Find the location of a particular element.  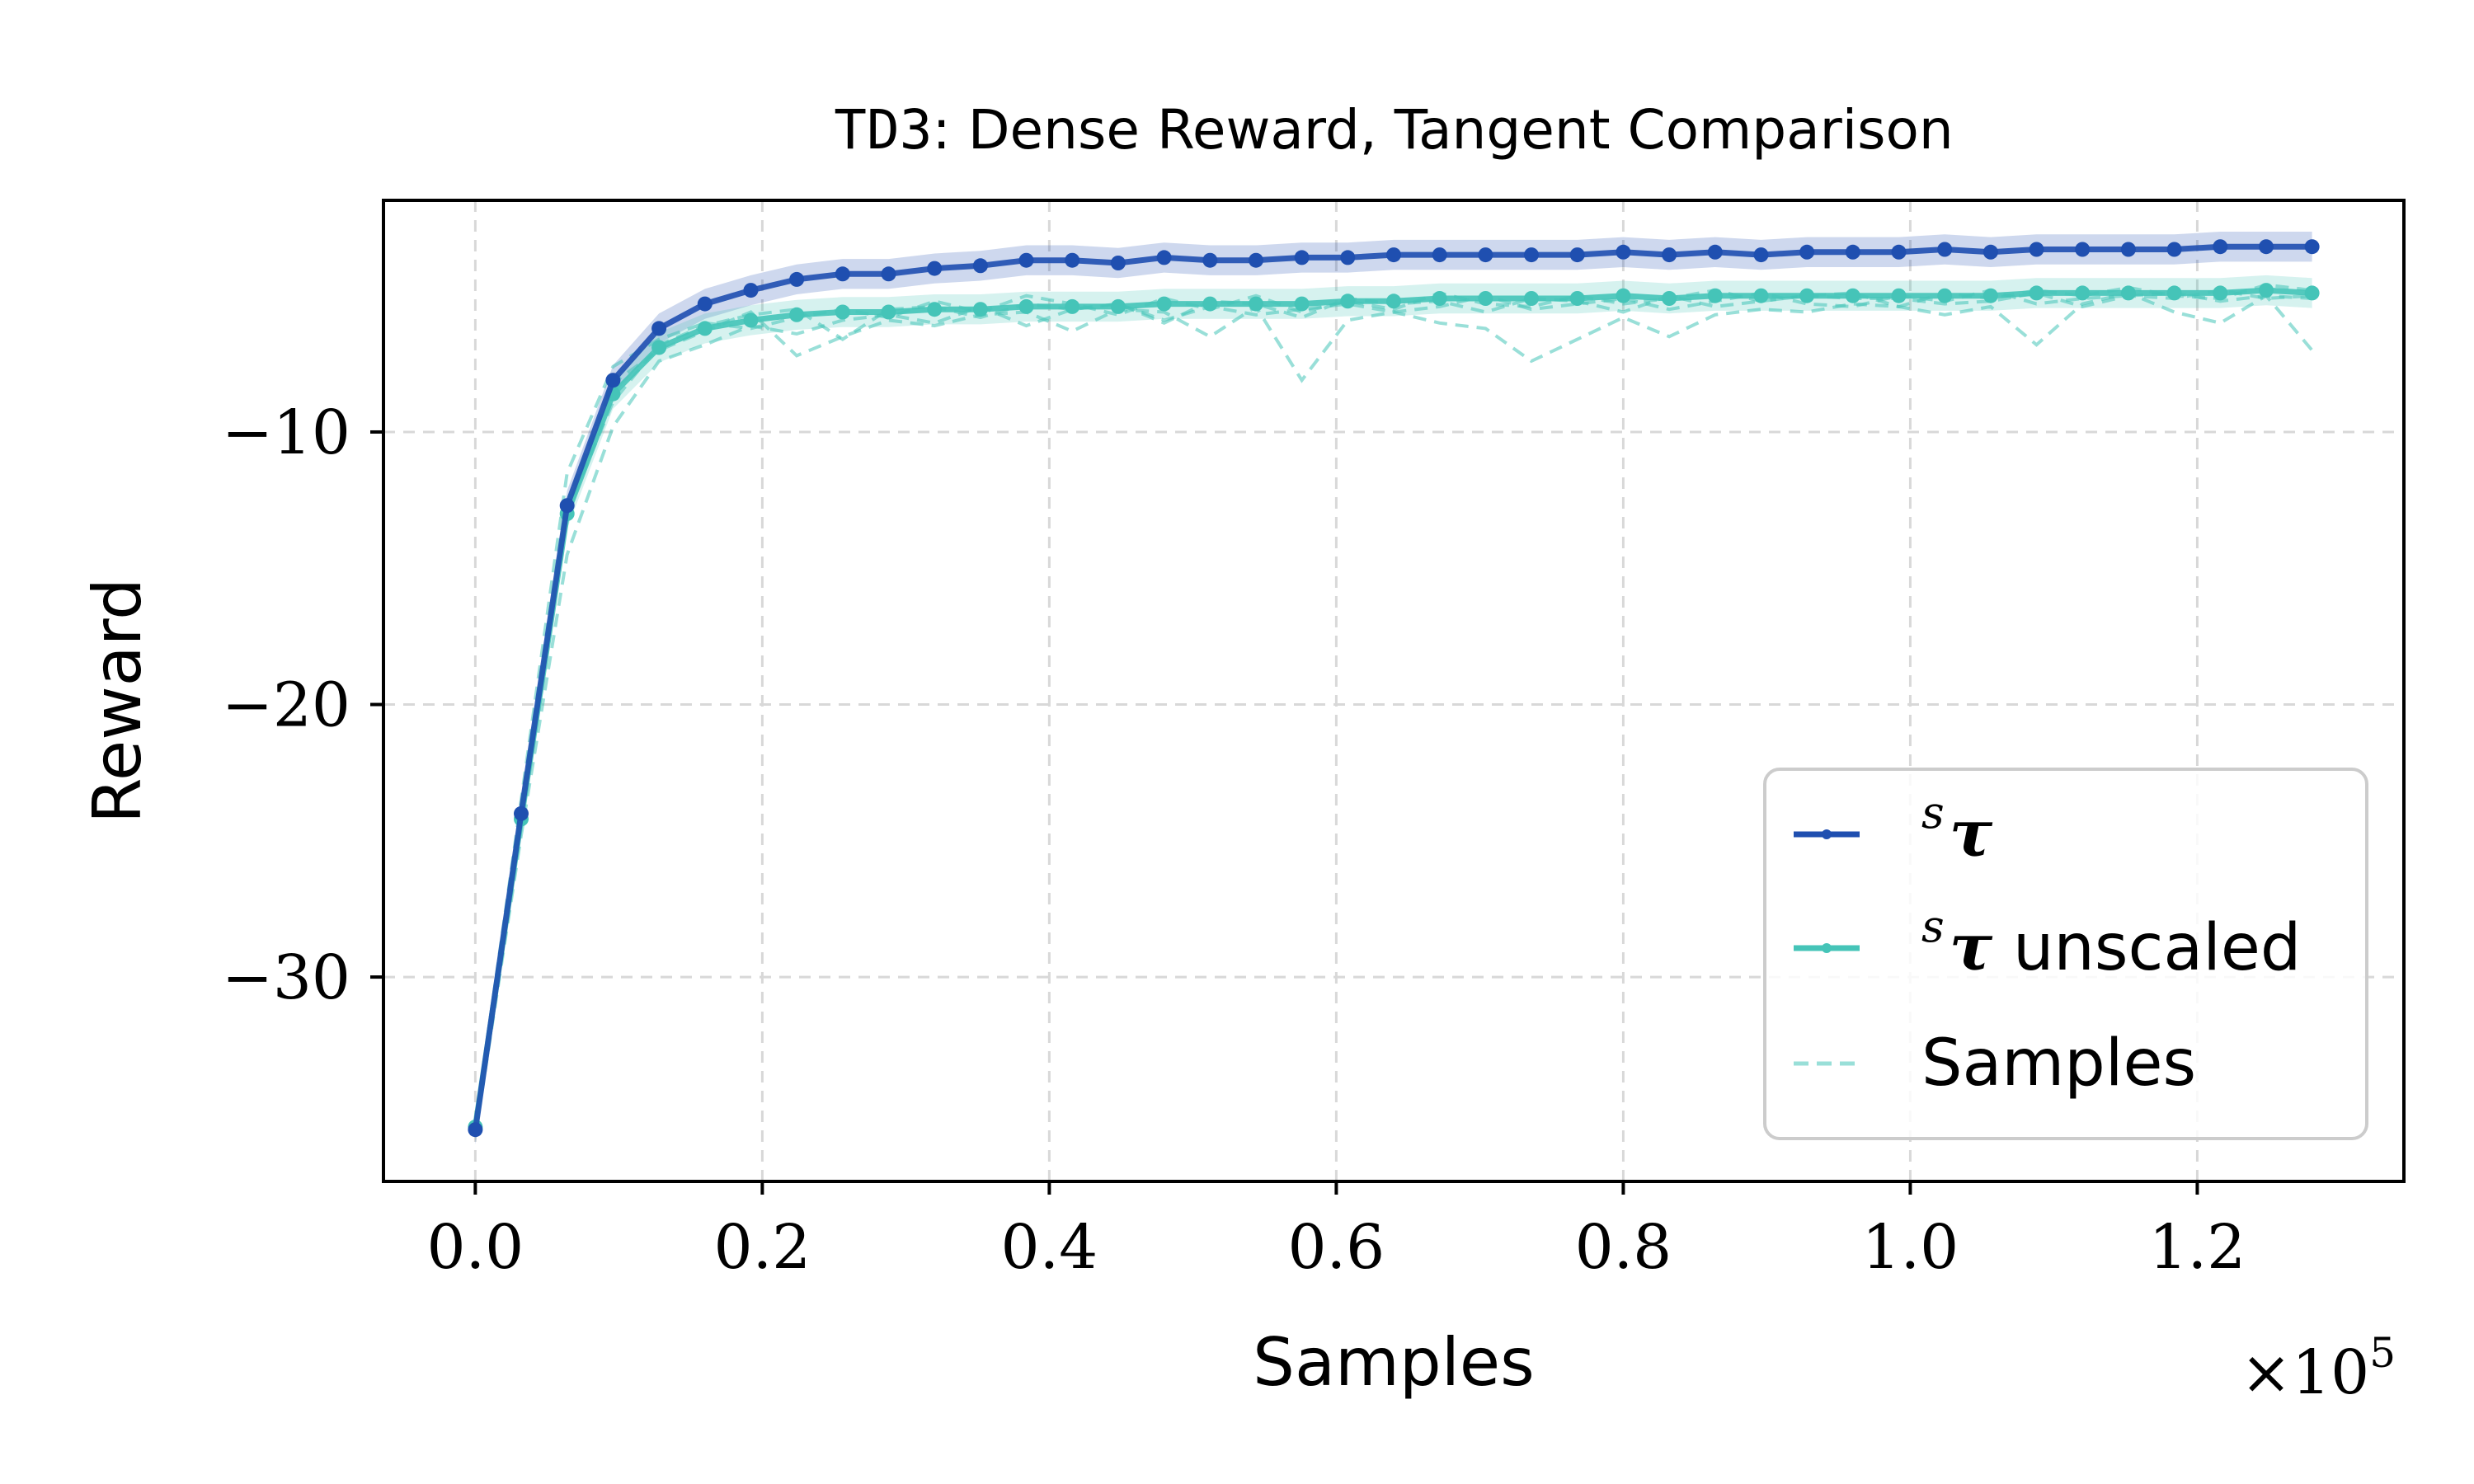

chart-title: TD3: Dense Reward, Tangent Comparison is located at coordinates (1393, 130).